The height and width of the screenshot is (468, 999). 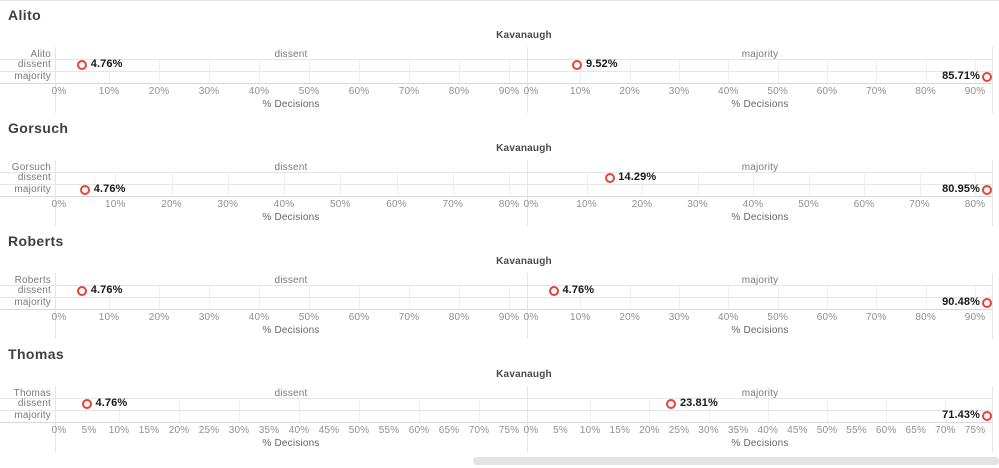 What do you see at coordinates (642, 204) in the screenshot?
I see `x-axis-tick: 20%` at bounding box center [642, 204].